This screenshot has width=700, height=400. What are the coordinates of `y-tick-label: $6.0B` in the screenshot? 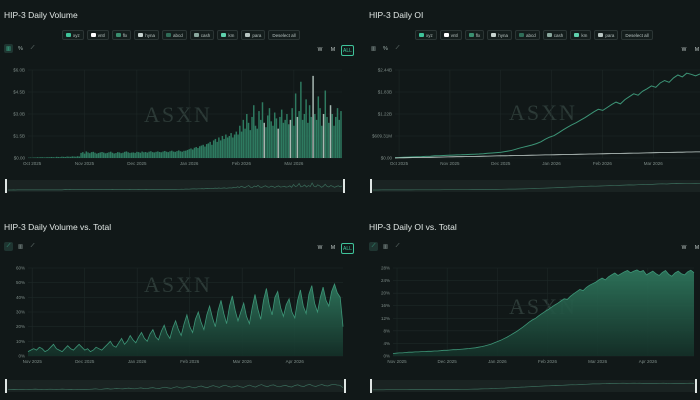 It's located at (19, 70).